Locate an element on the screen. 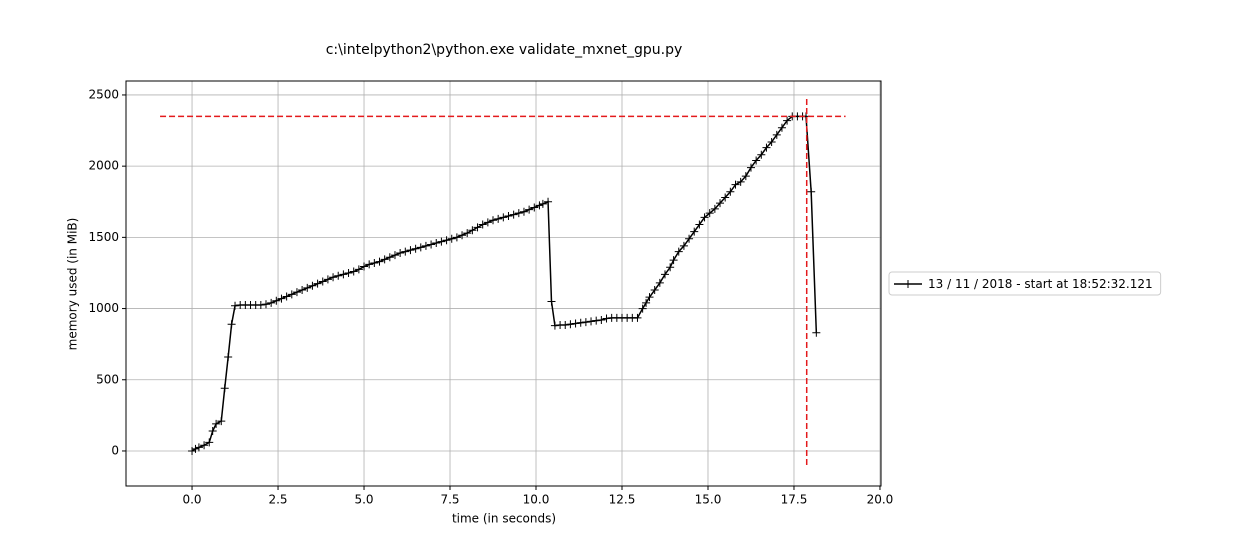 The height and width of the screenshot is (540, 1260). y-tick-label: 500 is located at coordinates (107, 379).